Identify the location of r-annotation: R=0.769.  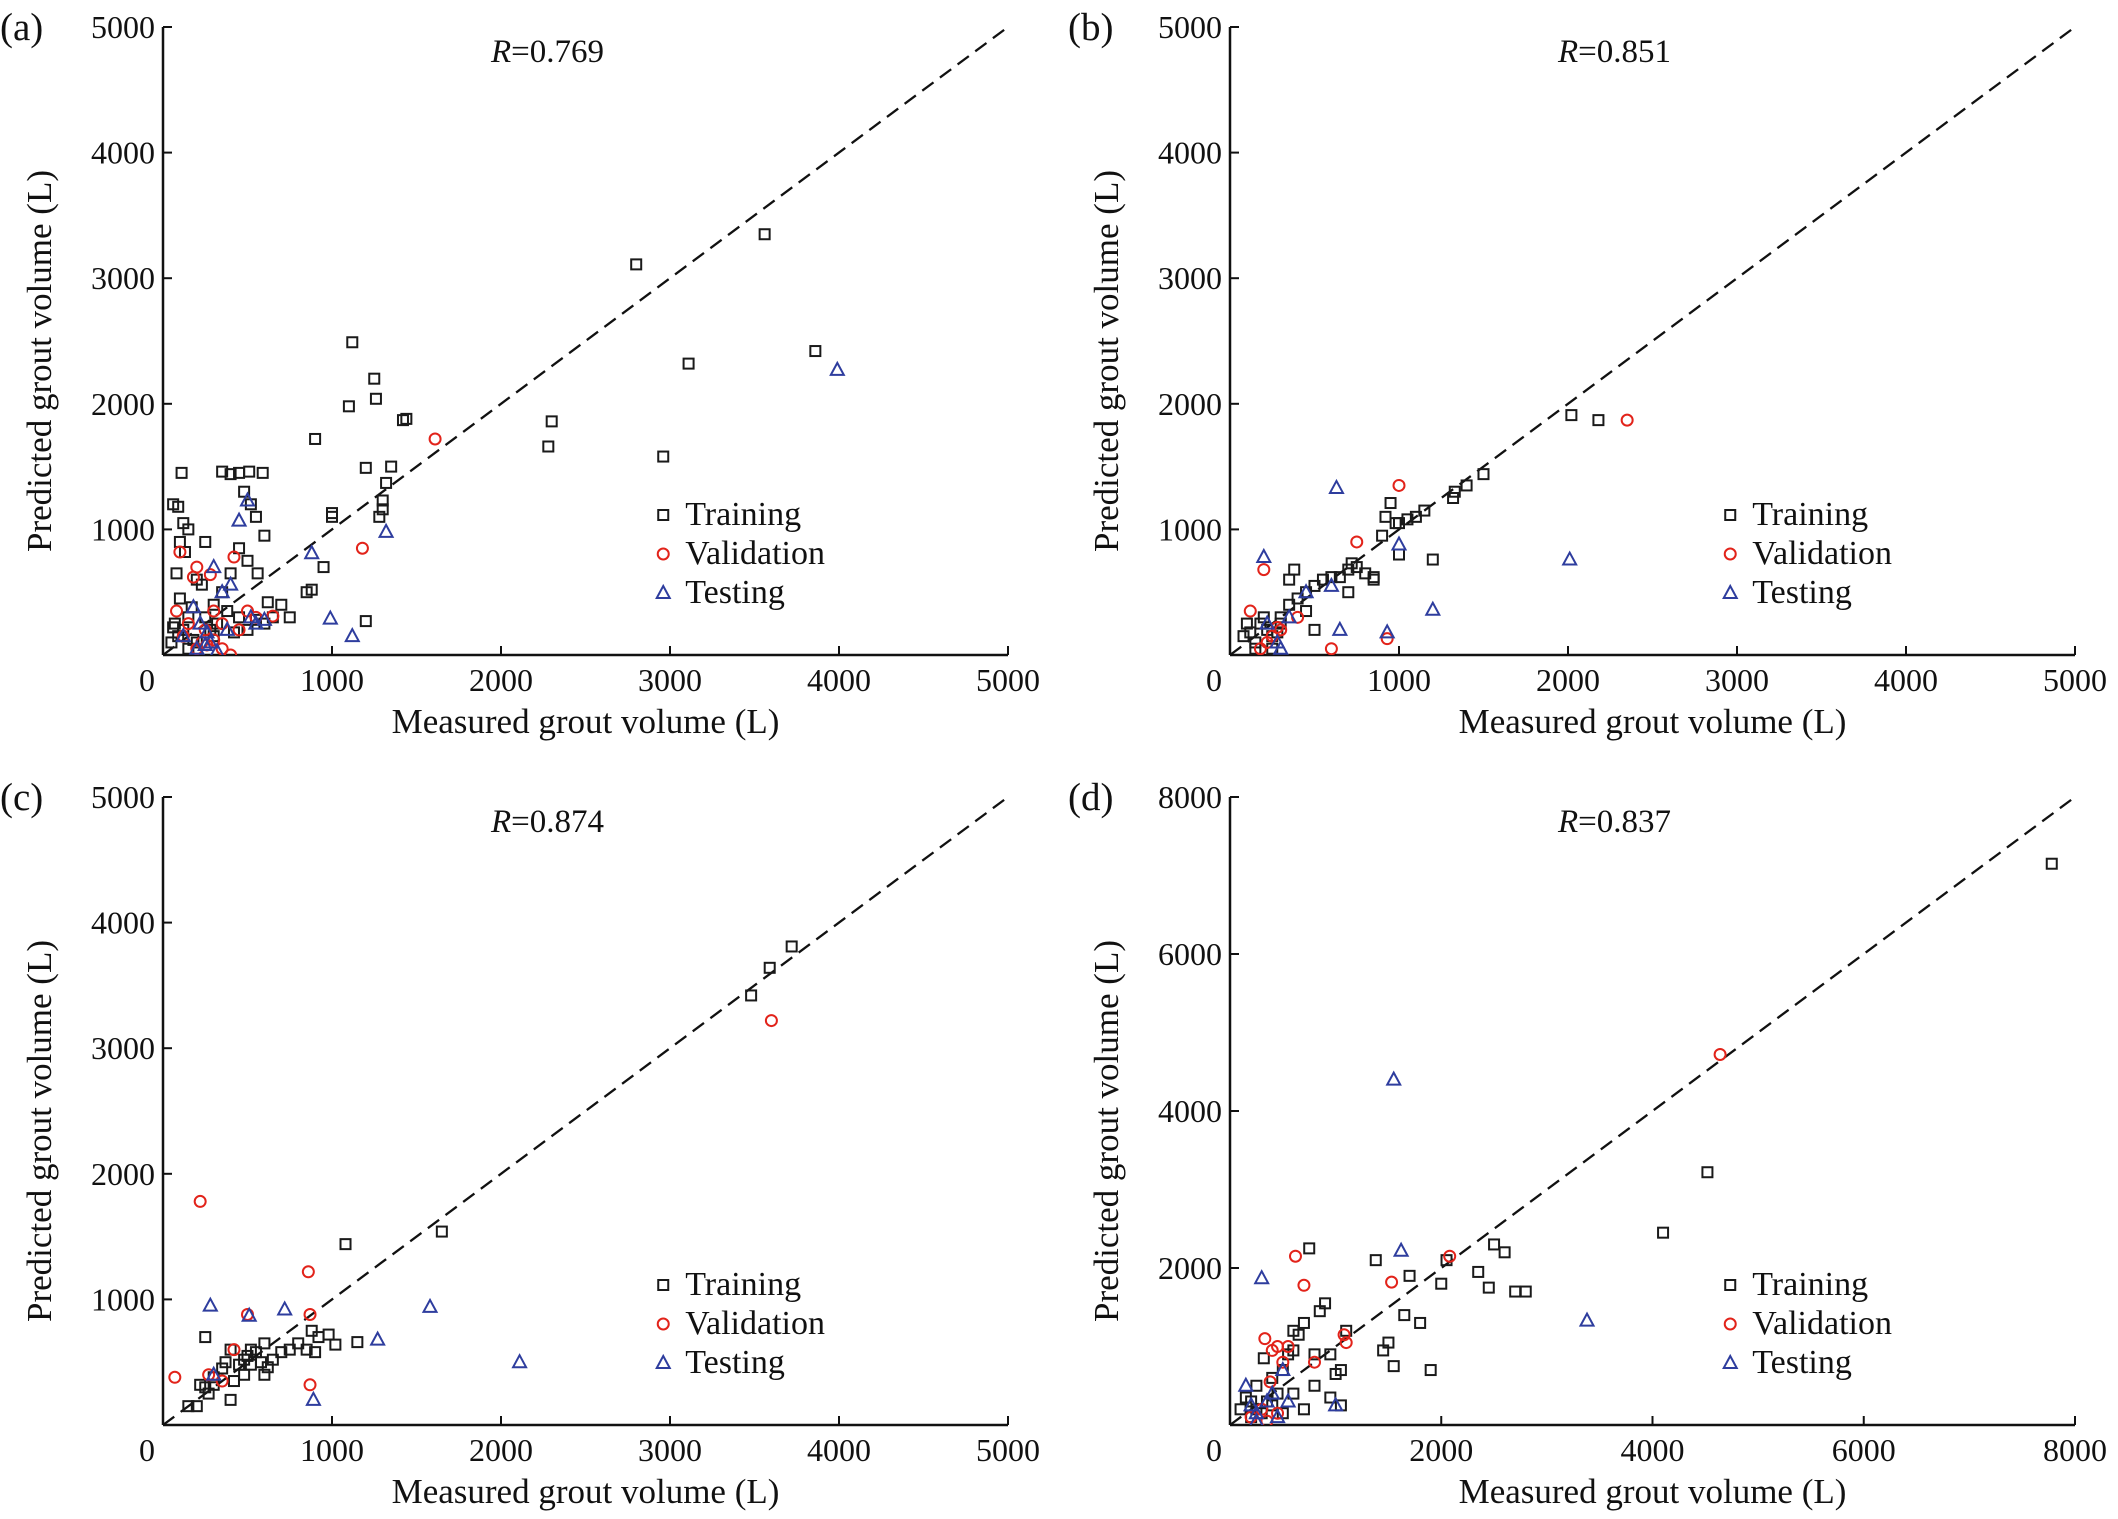
(547, 52).